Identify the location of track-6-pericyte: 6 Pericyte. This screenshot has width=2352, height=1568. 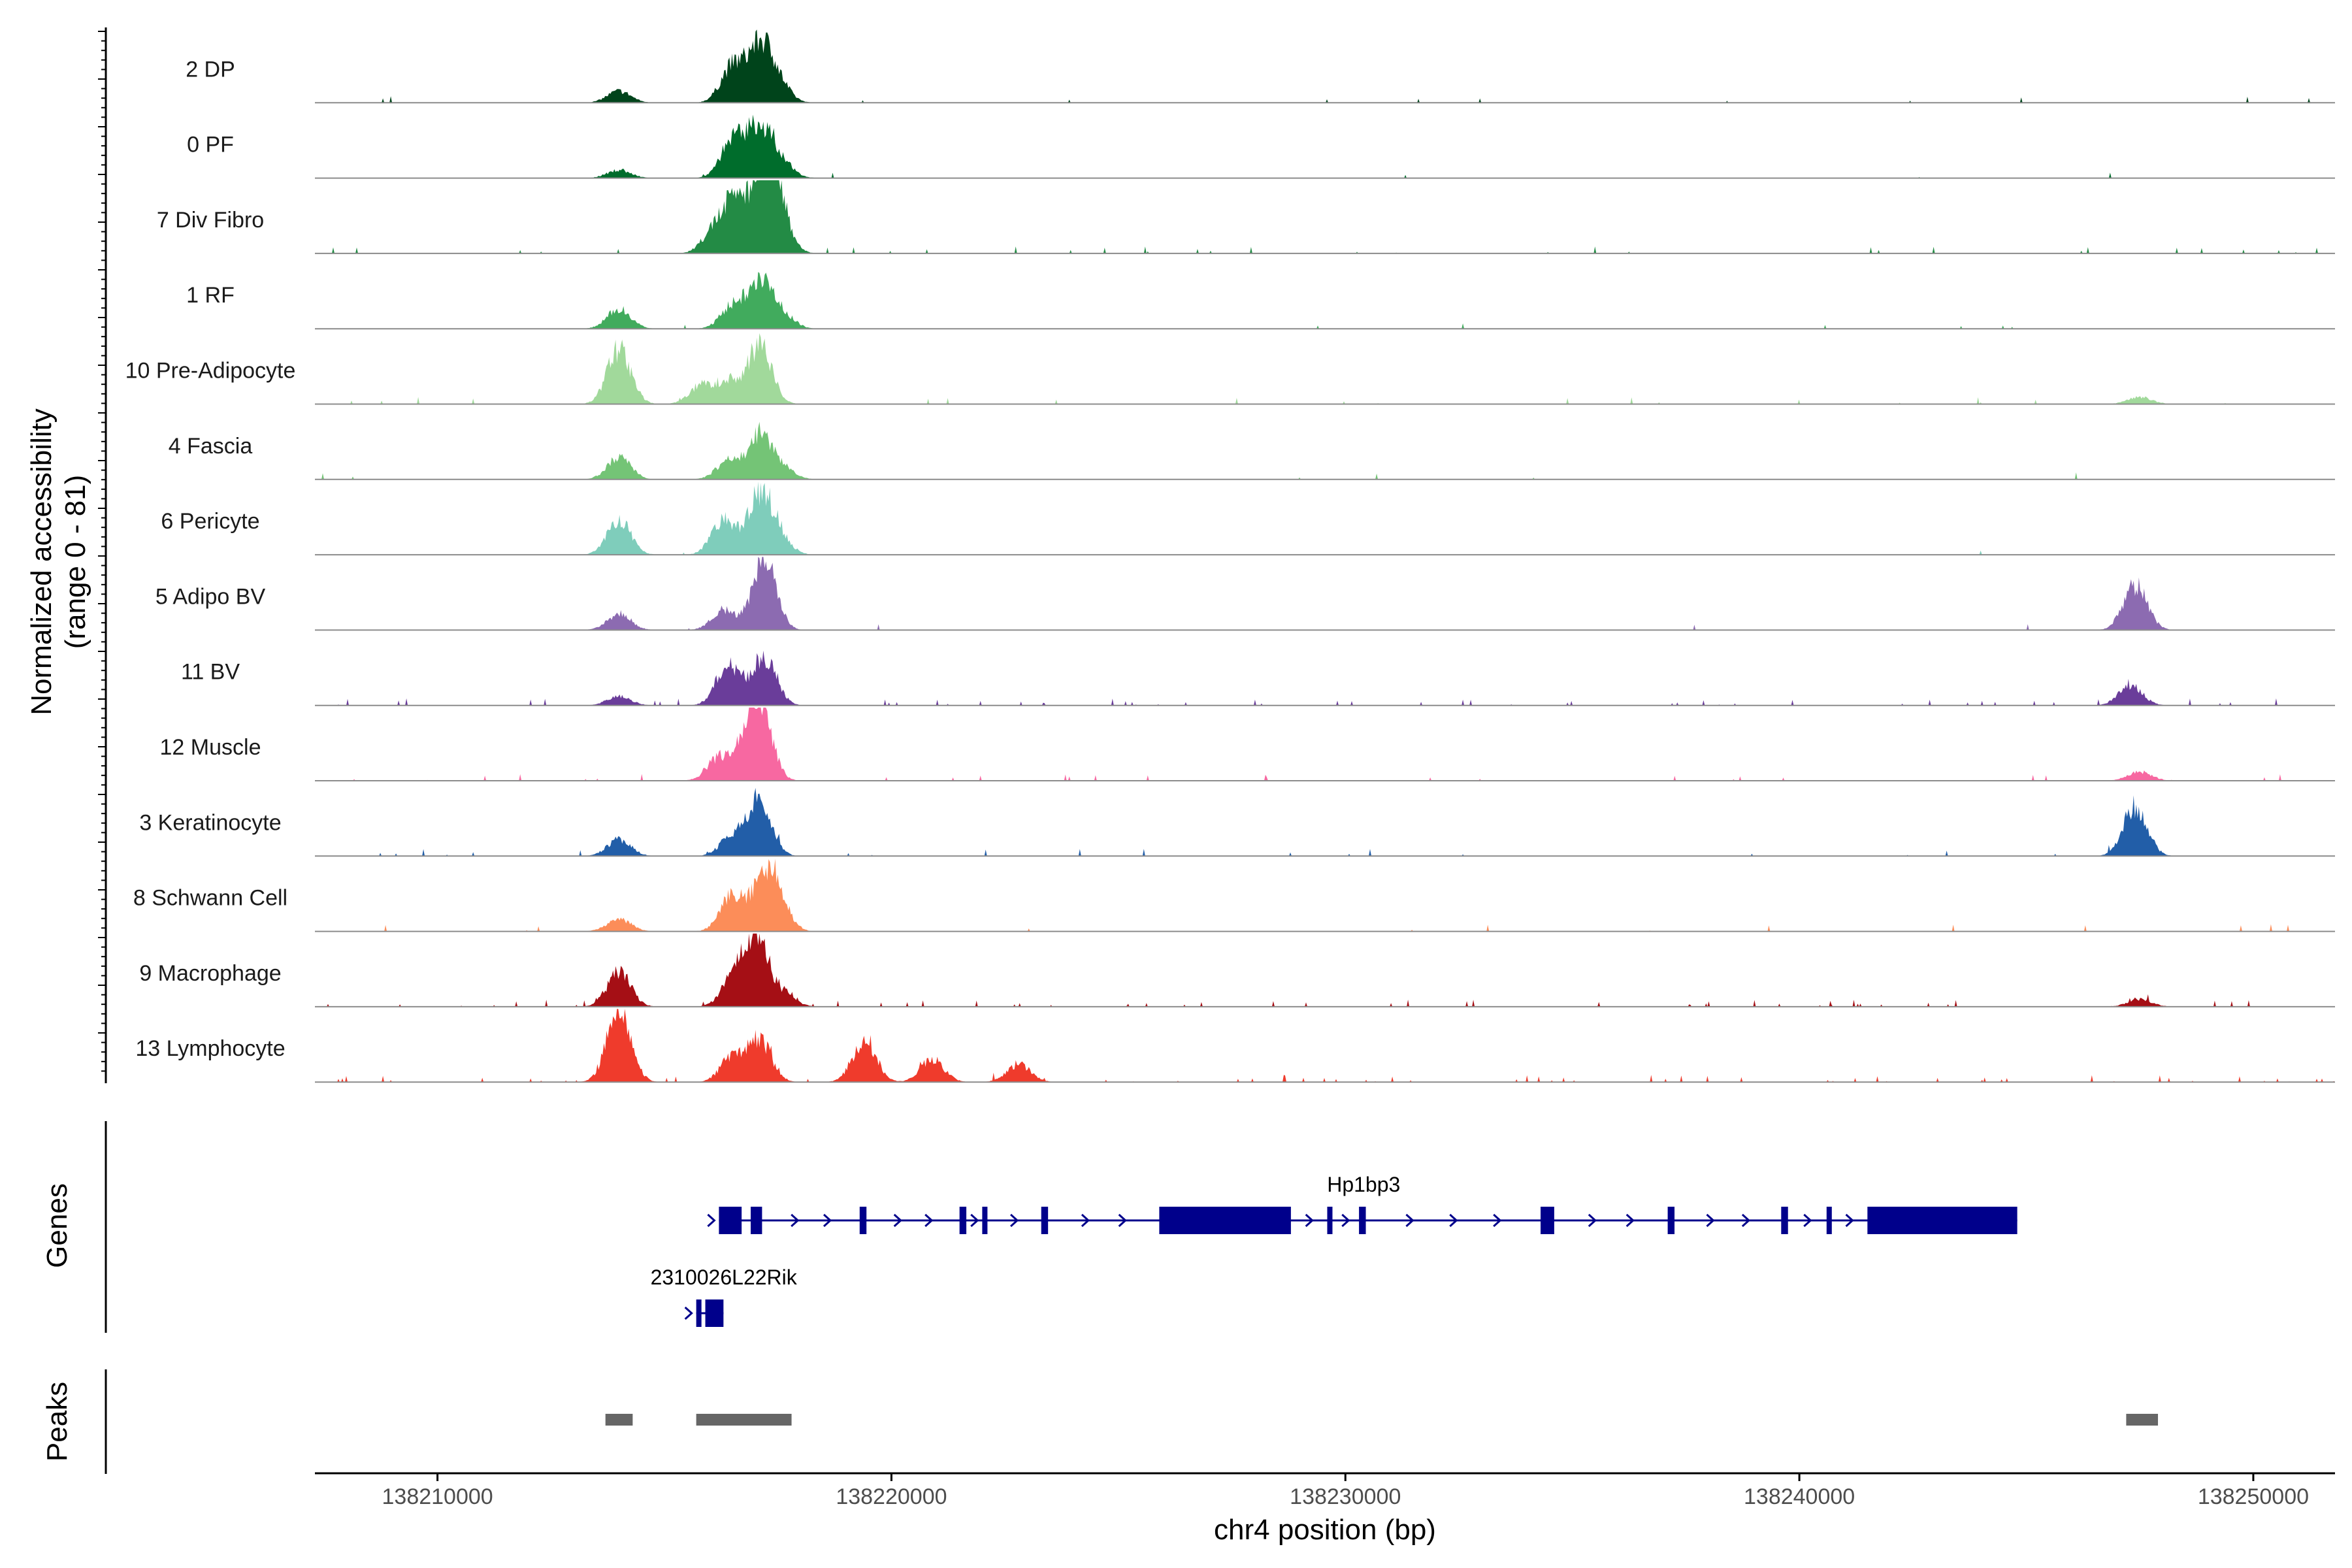
(1248, 519).